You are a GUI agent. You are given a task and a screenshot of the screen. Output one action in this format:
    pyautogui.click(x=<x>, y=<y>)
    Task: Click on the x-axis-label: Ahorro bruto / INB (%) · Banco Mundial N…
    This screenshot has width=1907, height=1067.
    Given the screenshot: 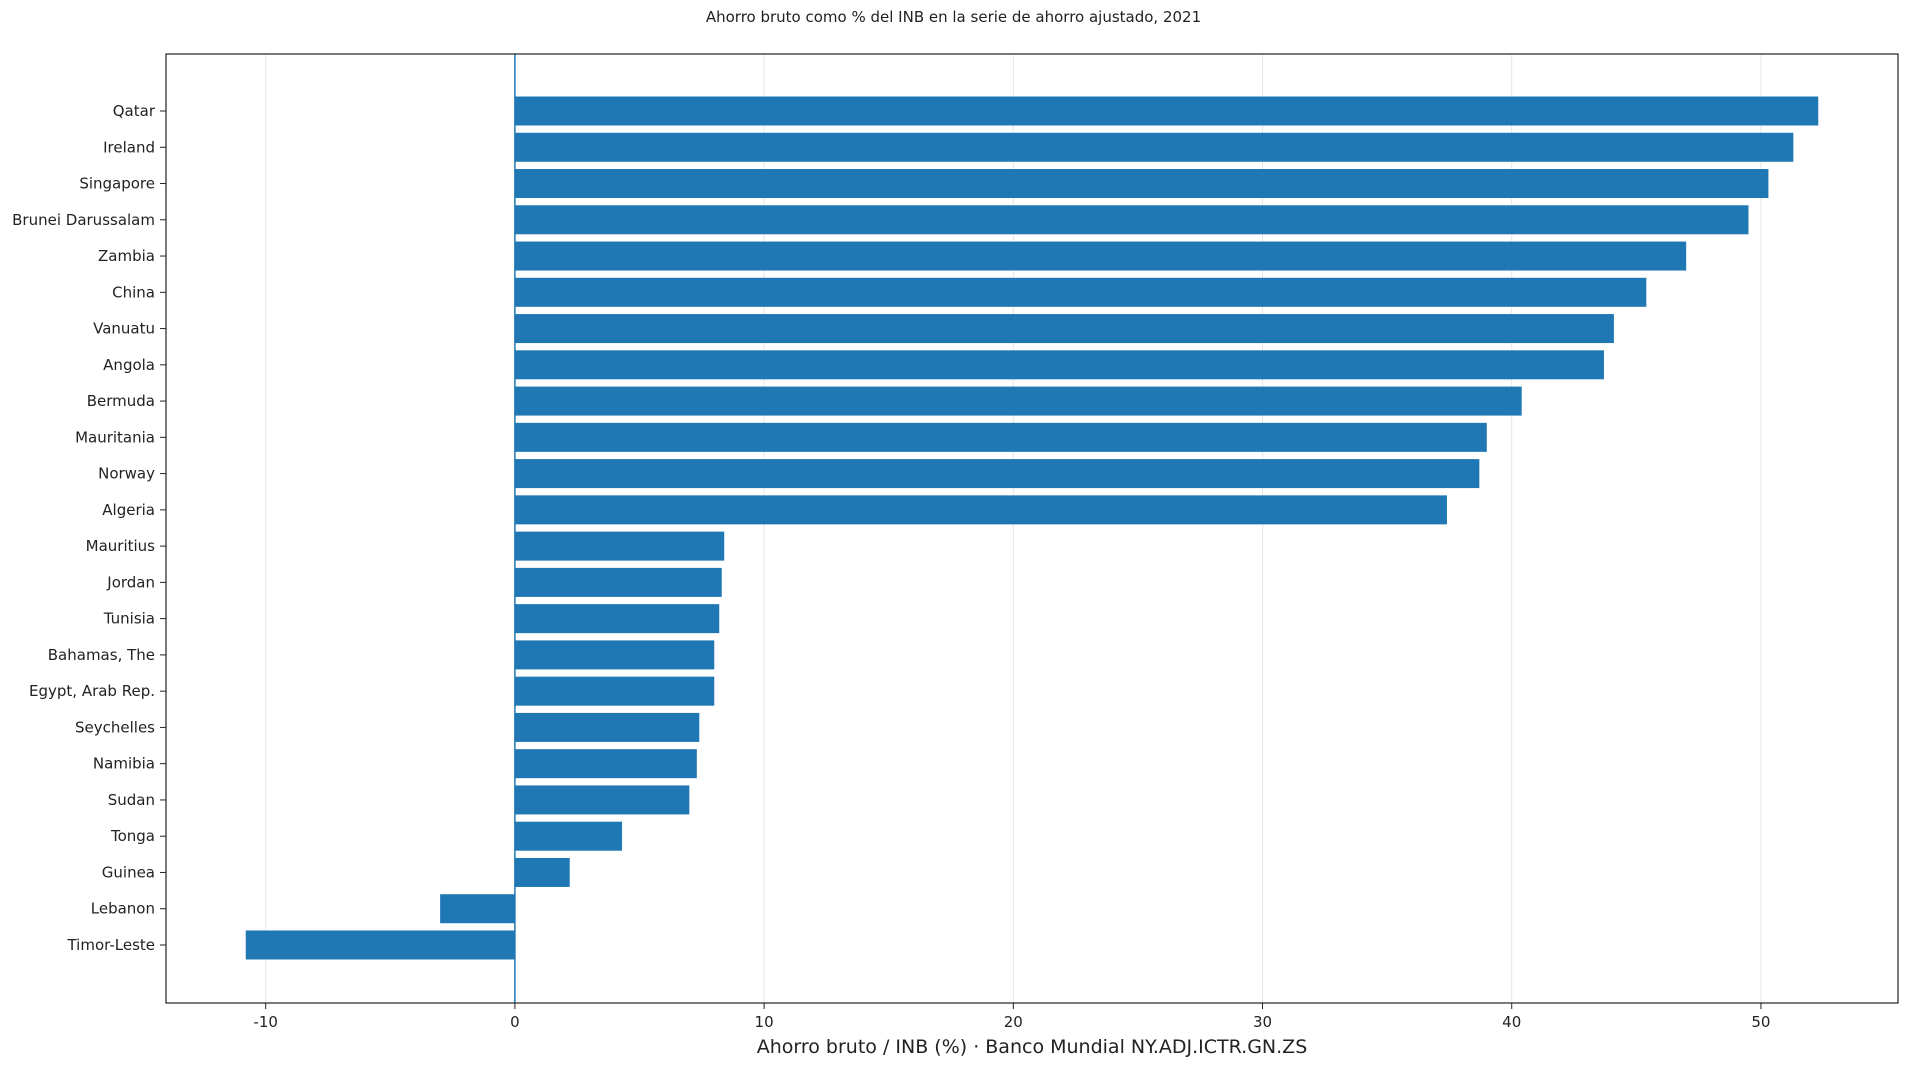 What is the action you would take?
    pyautogui.click(x=1032, y=1047)
    